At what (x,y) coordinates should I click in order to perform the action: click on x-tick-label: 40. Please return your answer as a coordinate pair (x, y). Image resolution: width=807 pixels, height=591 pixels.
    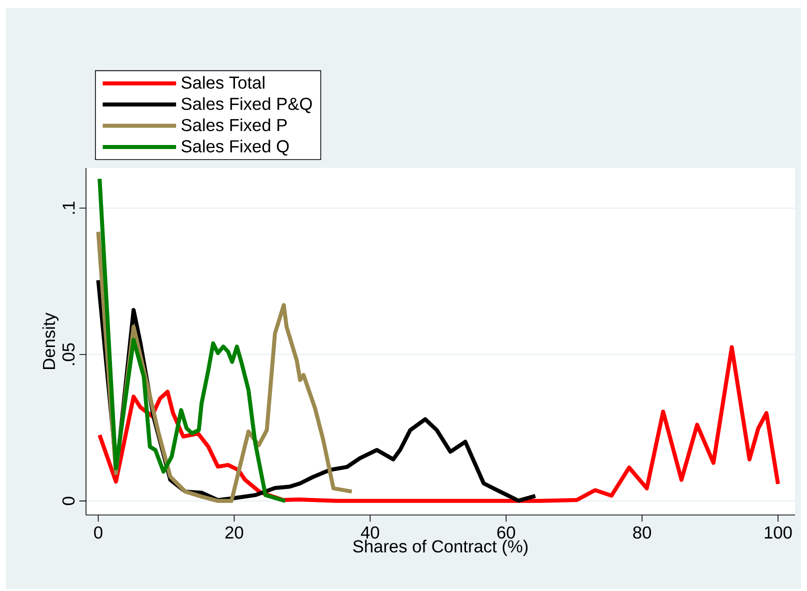
    Looking at the image, I should click on (370, 532).